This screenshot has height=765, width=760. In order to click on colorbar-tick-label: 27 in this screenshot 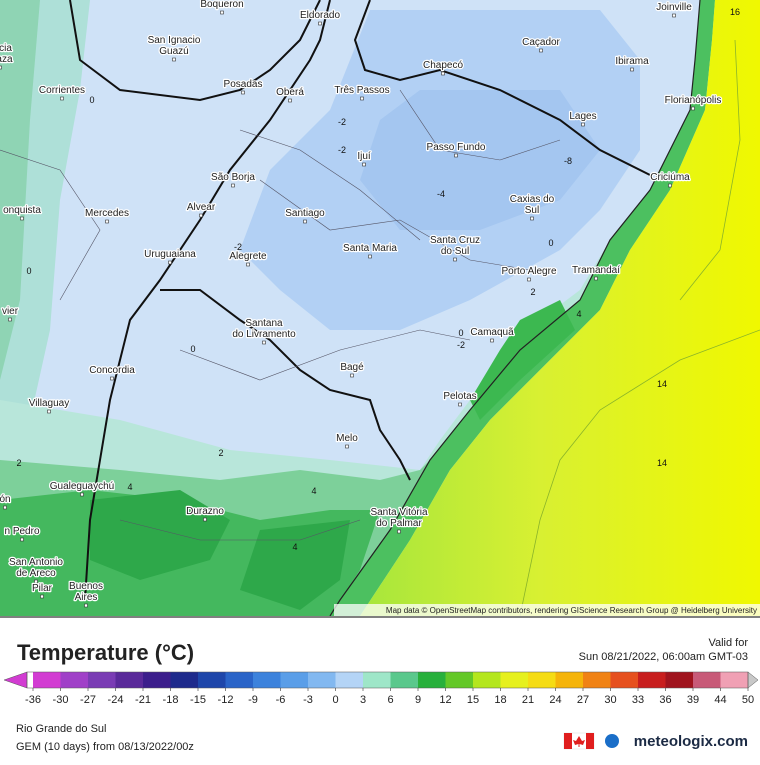, I will do `click(583, 700)`.